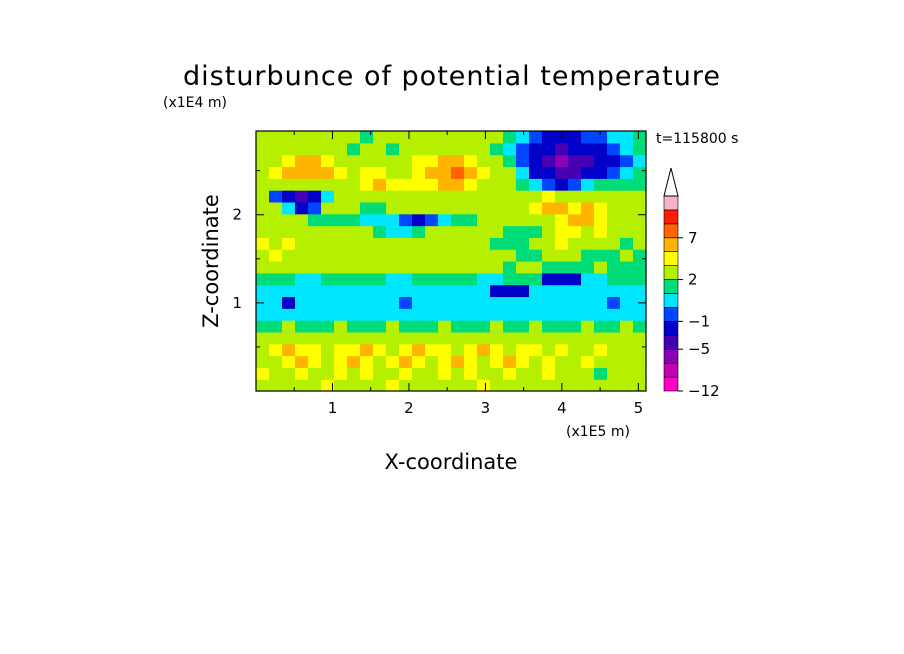  Describe the element at coordinates (452, 76) in the screenshot. I see `chart-title: disturbunce of potential temperature` at that location.